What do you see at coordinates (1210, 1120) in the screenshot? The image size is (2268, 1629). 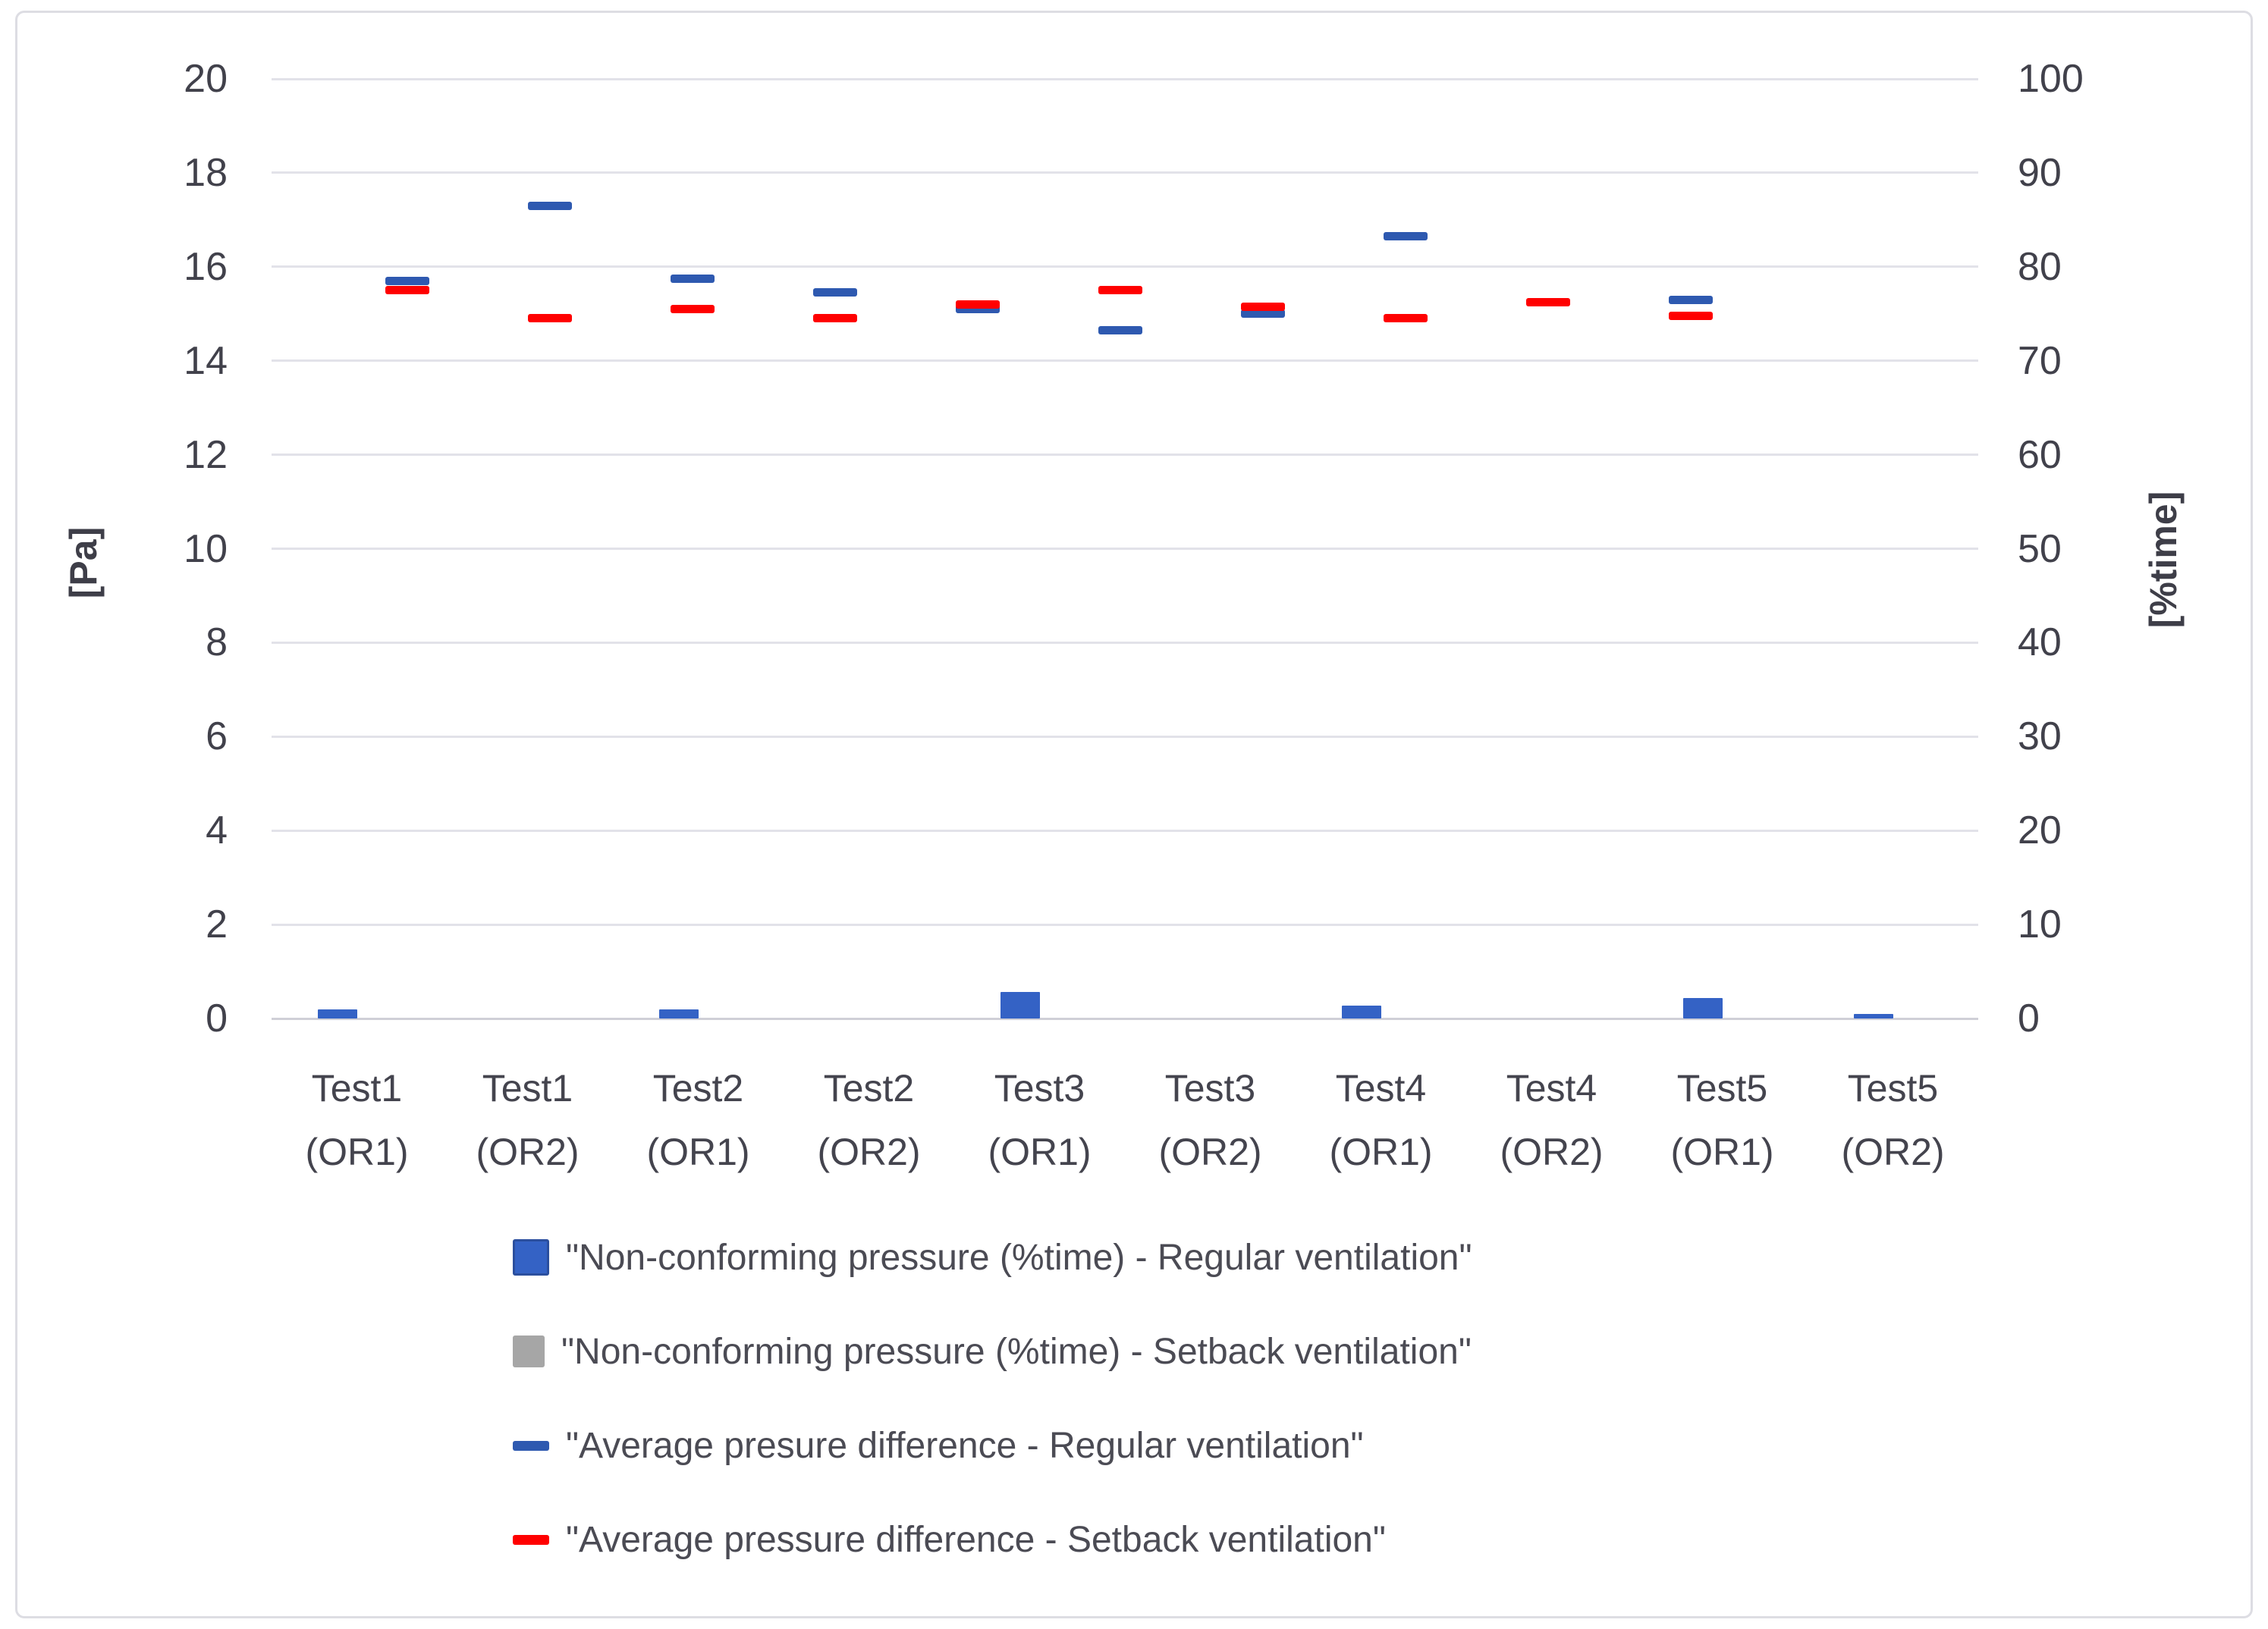 I see `x-category-label: Test3 (OR2)` at bounding box center [1210, 1120].